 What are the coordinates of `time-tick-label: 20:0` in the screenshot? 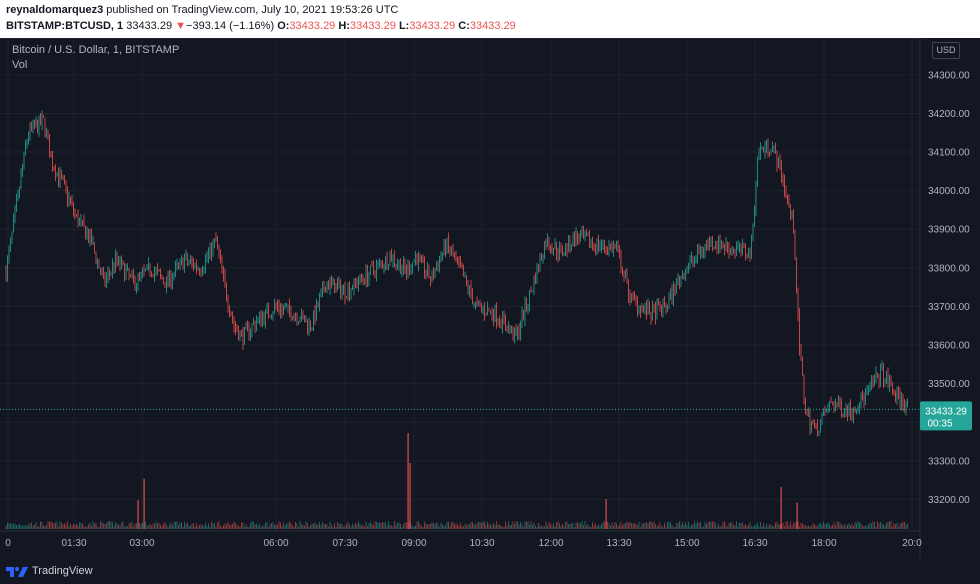 It's located at (912, 543).